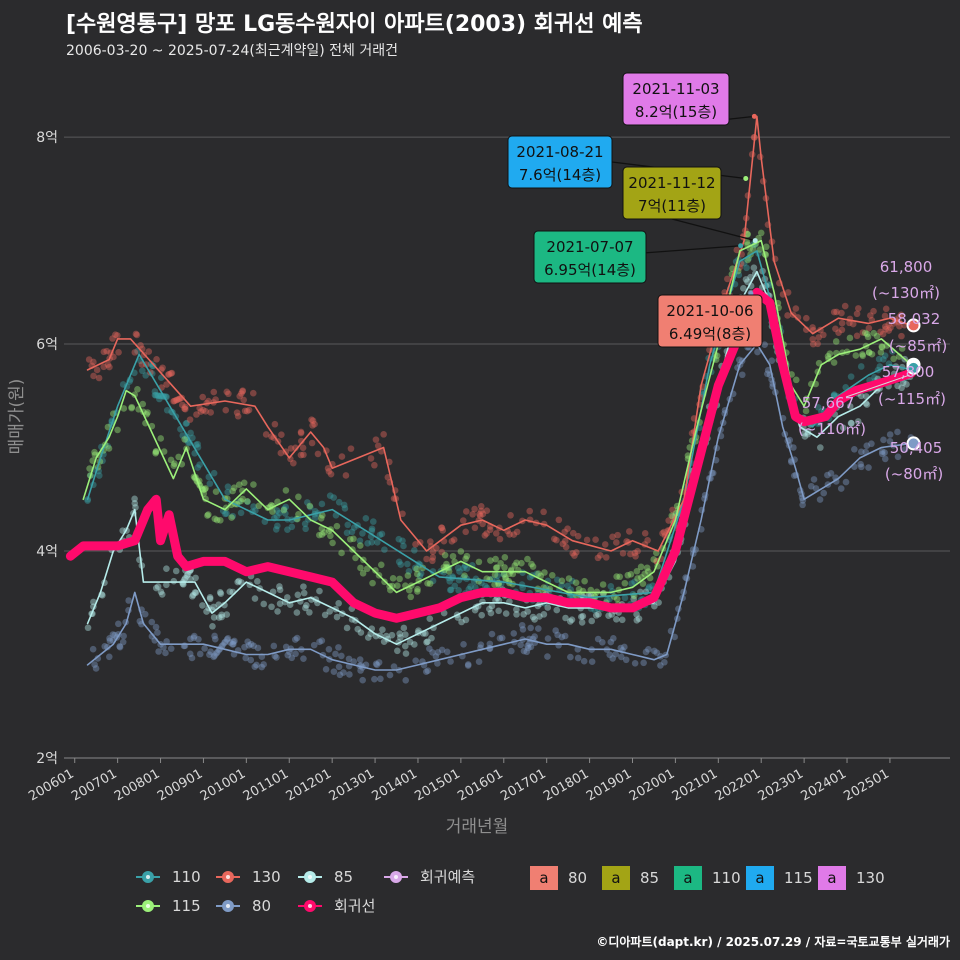 This screenshot has width=960, height=960. Describe the element at coordinates (916, 448) in the screenshot. I see `forecast-value-label: 50,405` at that location.